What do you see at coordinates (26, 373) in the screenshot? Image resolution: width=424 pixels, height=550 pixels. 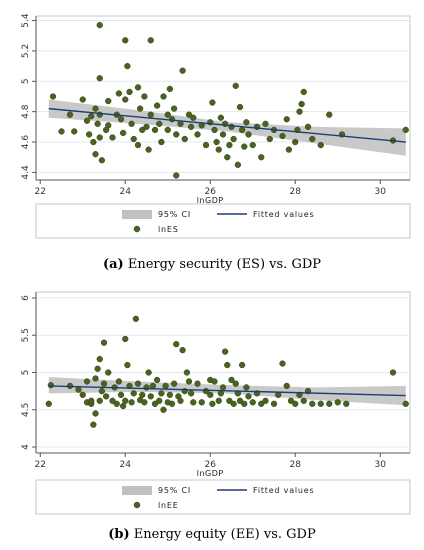 I see `b-y-tick-label: 5` at bounding box center [26, 373].